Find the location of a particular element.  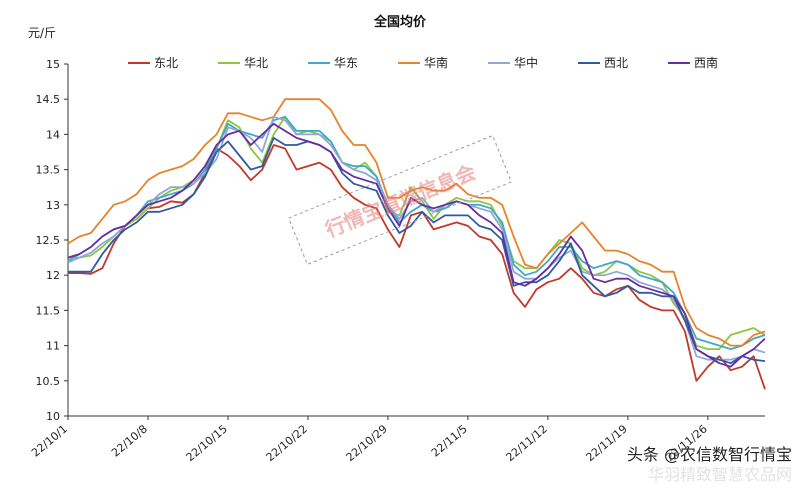

x-tick-label: 22/10/1 is located at coordinates (49, 440).